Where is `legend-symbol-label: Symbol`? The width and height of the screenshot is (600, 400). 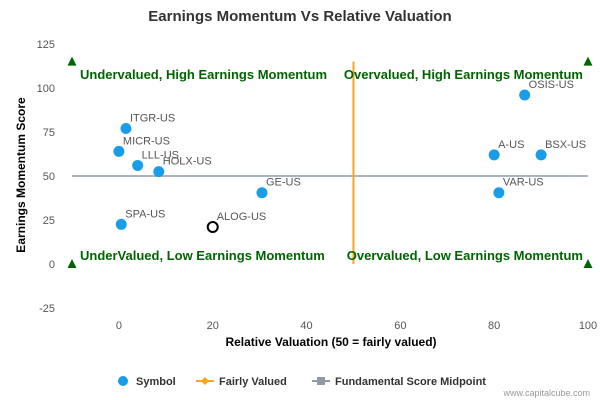
legend-symbol-label: Symbol is located at coordinates (156, 382).